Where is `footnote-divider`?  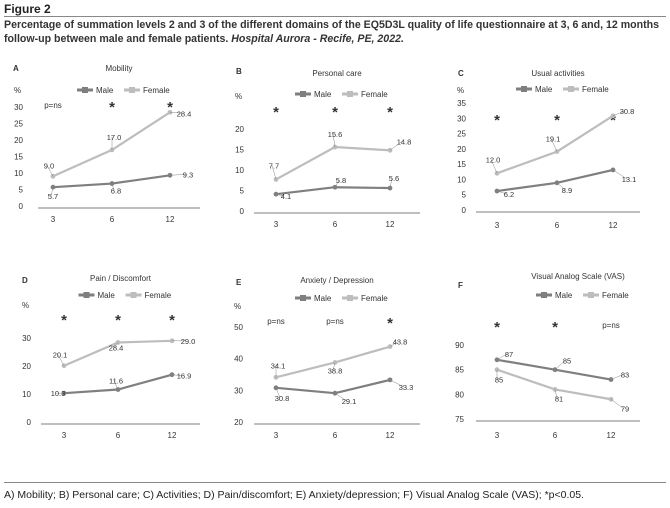 footnote-divider is located at coordinates (335, 482).